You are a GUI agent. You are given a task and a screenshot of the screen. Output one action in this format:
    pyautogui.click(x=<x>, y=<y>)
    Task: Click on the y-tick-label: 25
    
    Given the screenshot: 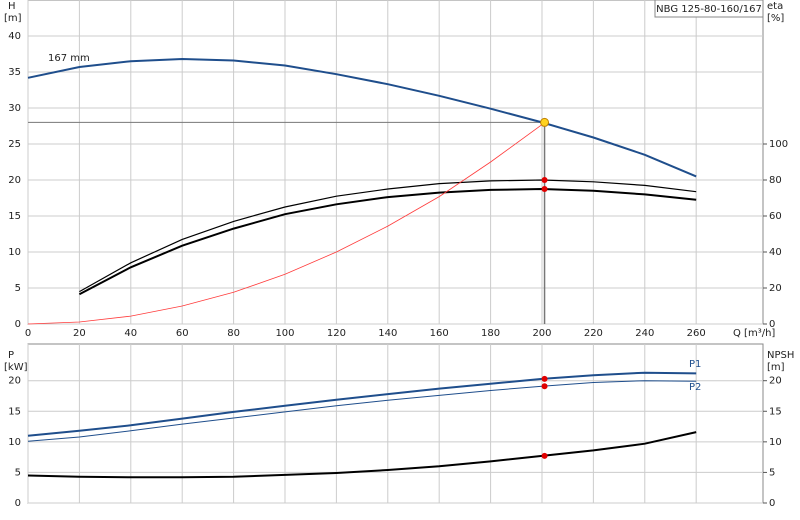 What is the action you would take?
    pyautogui.click(x=14, y=144)
    